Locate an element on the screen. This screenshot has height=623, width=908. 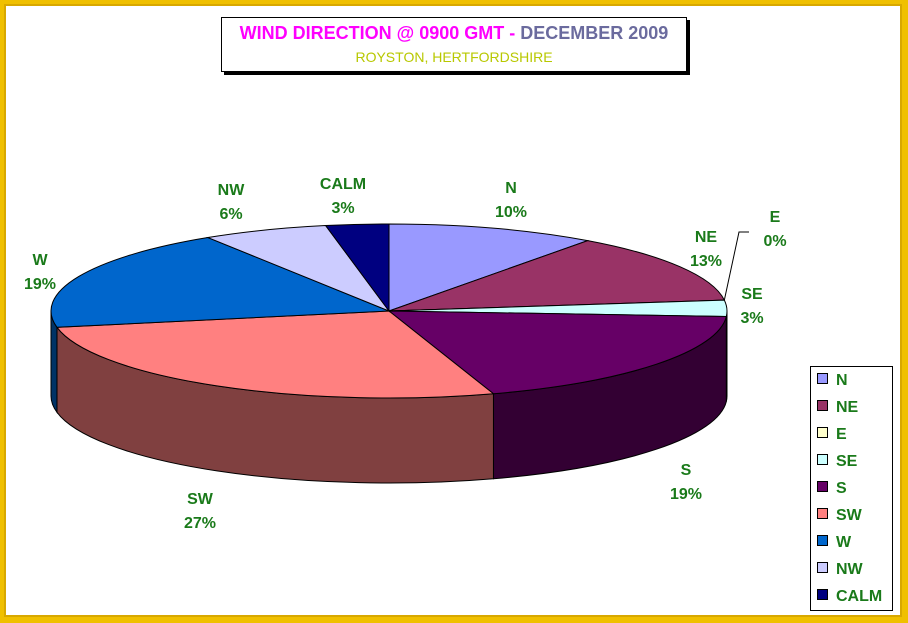
slice-label-e: E is located at coordinates (775, 217).